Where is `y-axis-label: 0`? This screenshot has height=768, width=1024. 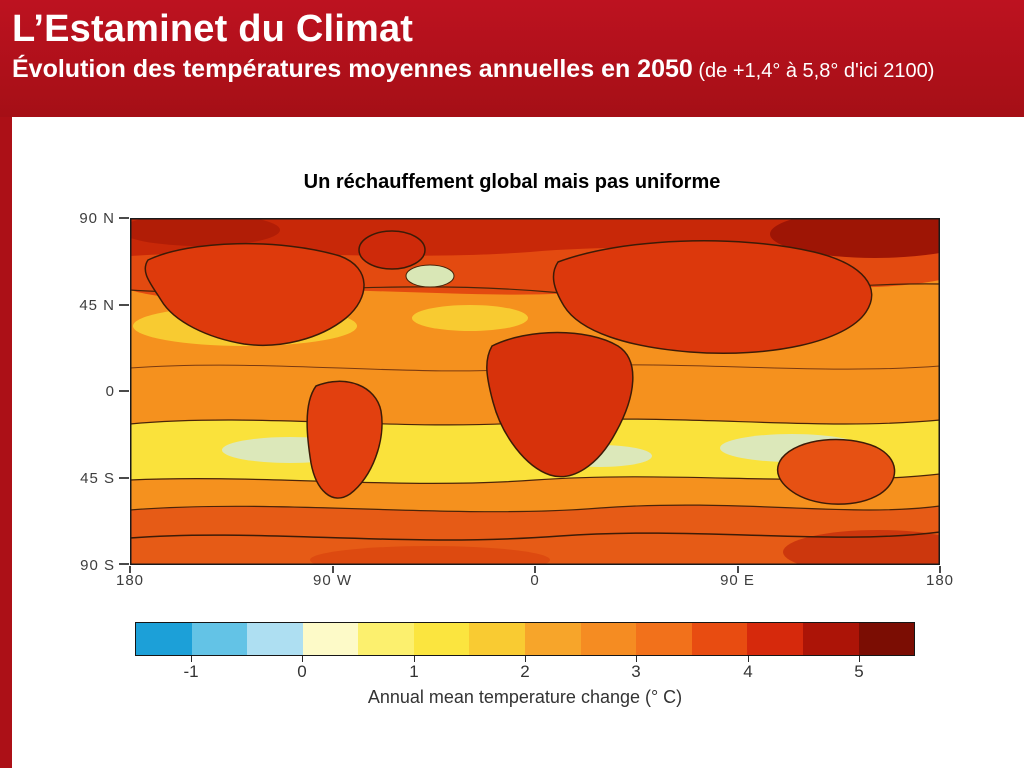 y-axis-label: 0 is located at coordinates (110, 391).